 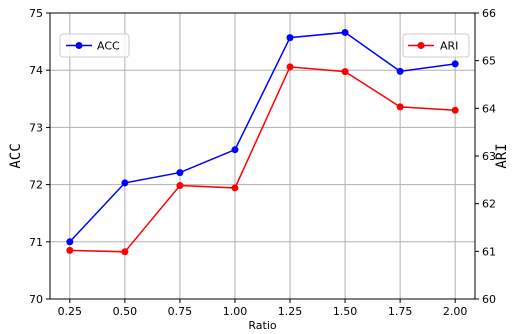 I want to click on right-tick-label: 62, so click(x=489, y=204).